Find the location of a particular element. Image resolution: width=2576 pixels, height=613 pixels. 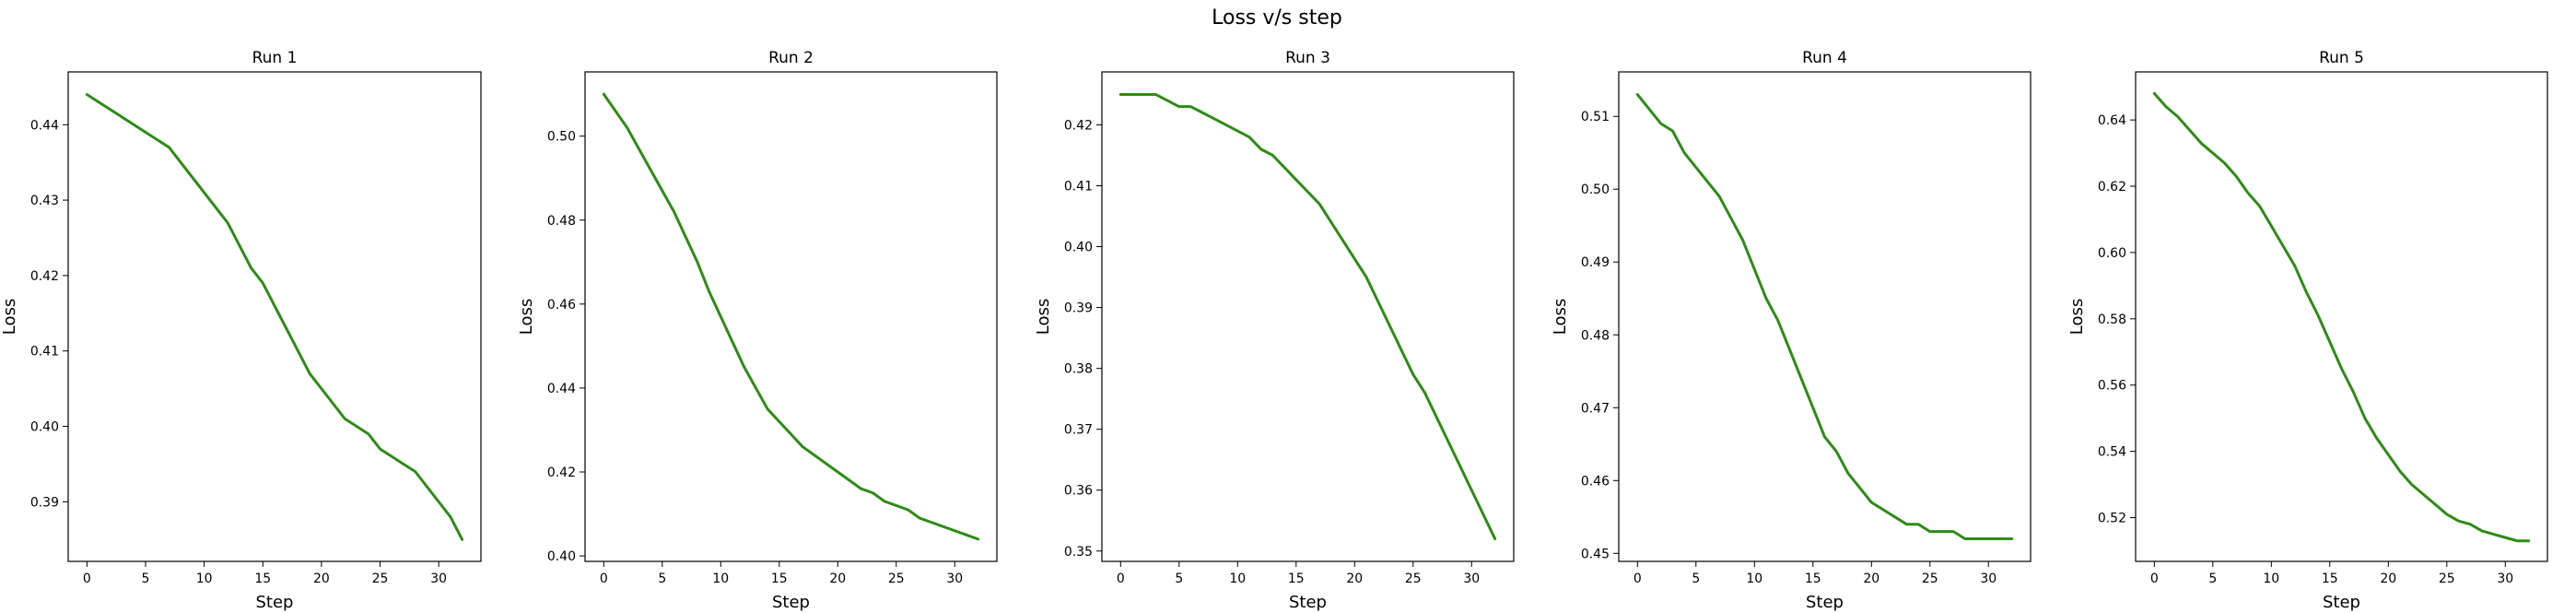

run5-xtick-label: 5 is located at coordinates (2213, 579).